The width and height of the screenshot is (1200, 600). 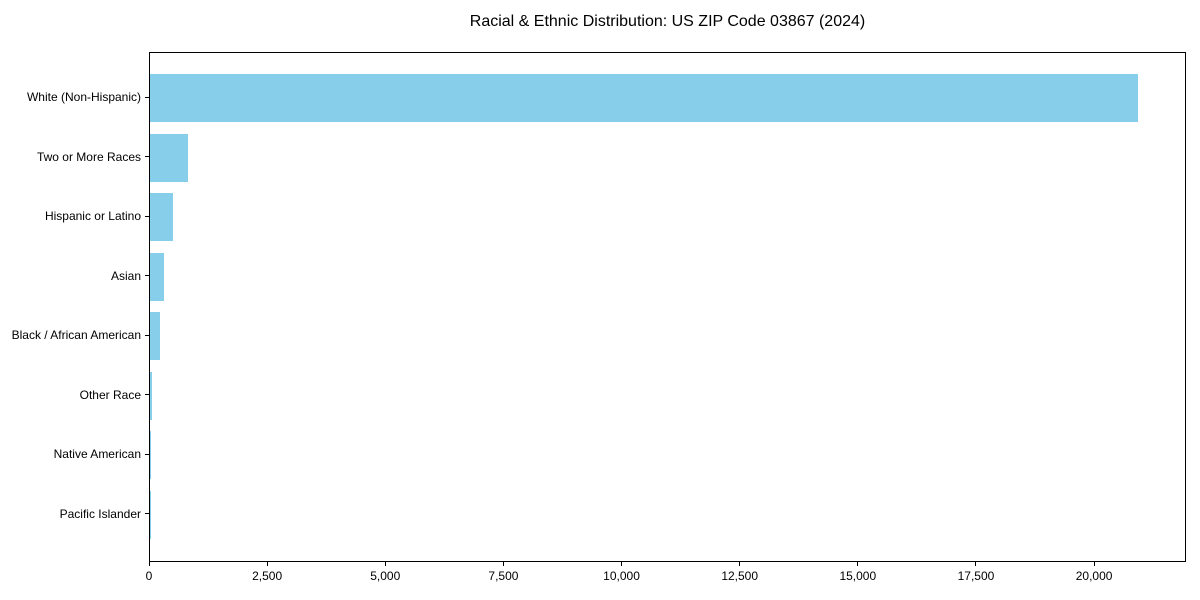 I want to click on y-tick-label: Two or More Races, so click(x=88, y=156).